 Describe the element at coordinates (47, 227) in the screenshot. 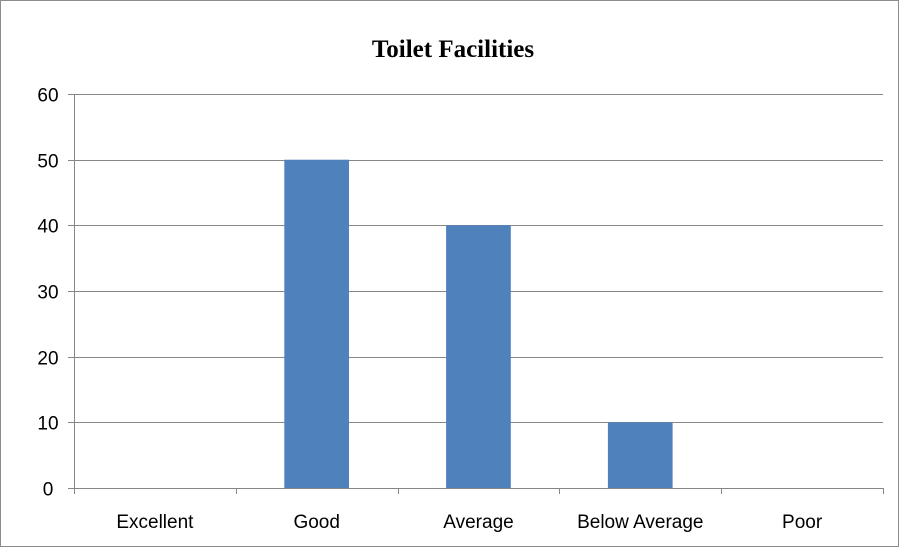

I see `y-tick-label: 40` at that location.